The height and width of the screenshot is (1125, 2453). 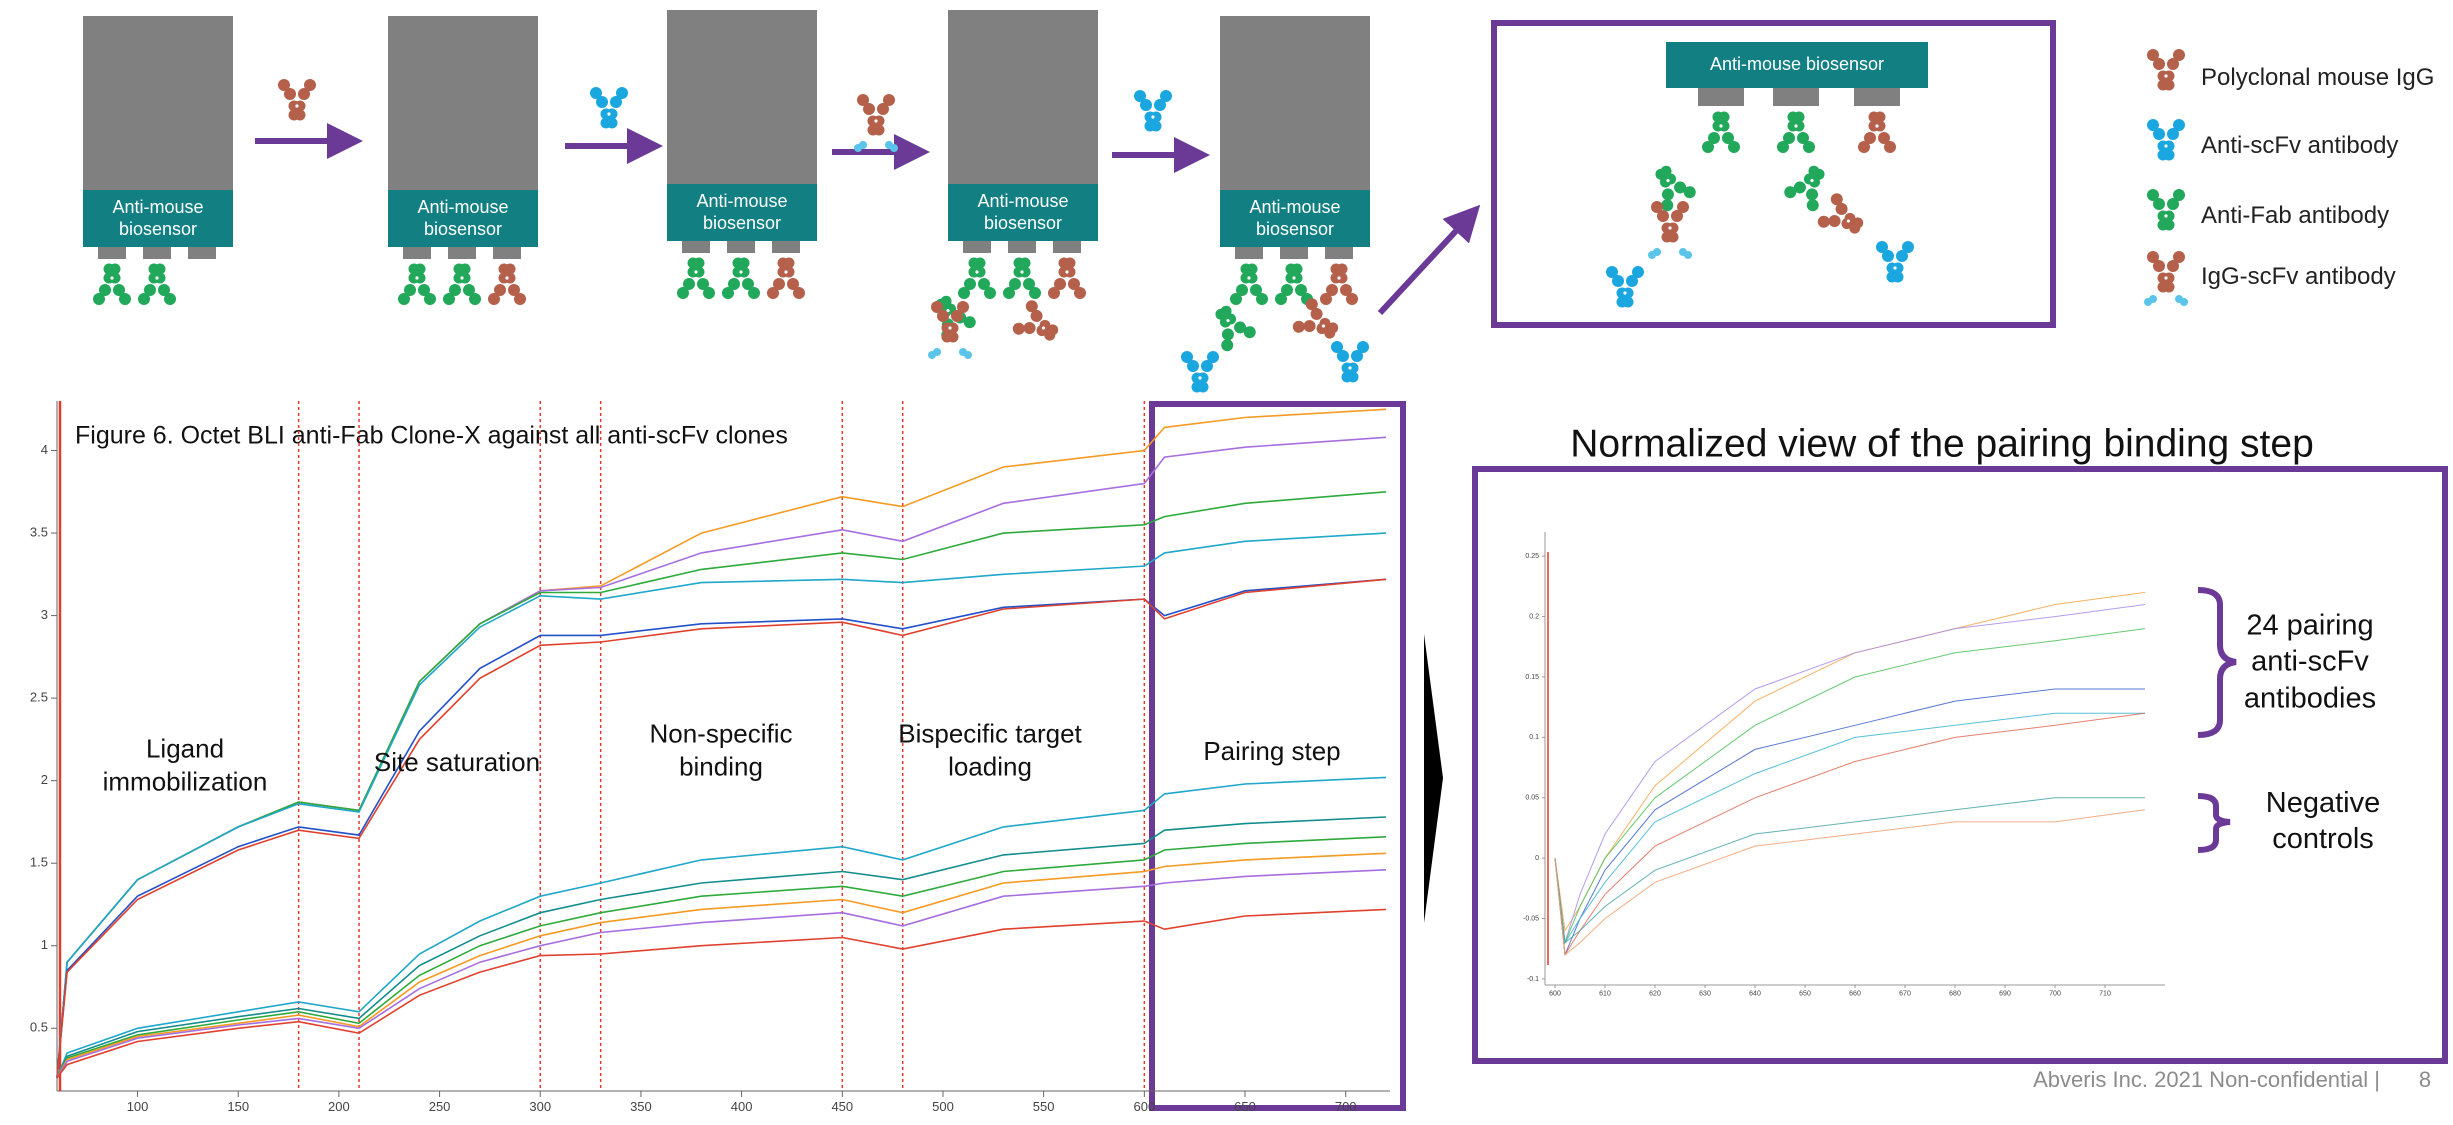 I want to click on y-tick-label: -0.1, so click(x=1533, y=979).